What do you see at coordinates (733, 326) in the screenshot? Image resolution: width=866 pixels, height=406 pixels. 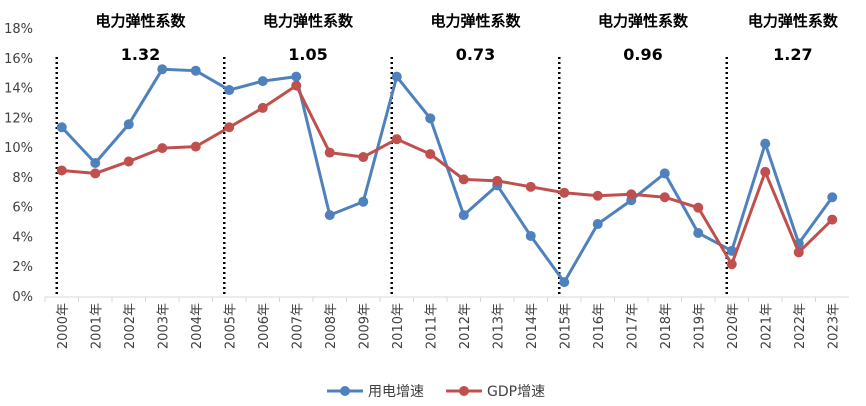 I see `x-tick-label: 2020年` at bounding box center [733, 326].